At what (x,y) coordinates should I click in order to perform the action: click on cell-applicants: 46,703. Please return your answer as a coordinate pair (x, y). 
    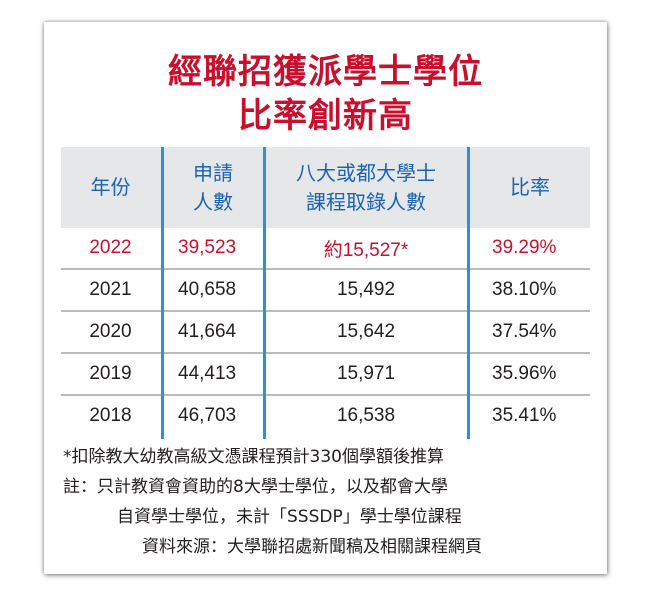
    Looking at the image, I should click on (207, 415).